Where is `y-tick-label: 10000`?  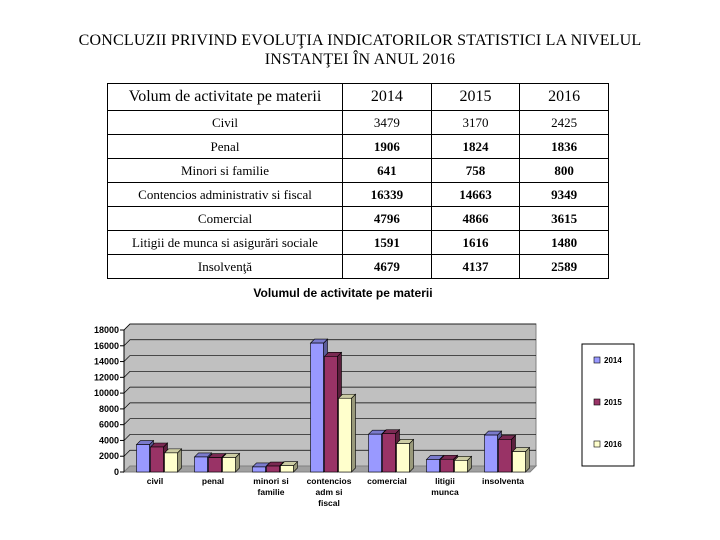
y-tick-label: 10000 is located at coordinates (106, 393).